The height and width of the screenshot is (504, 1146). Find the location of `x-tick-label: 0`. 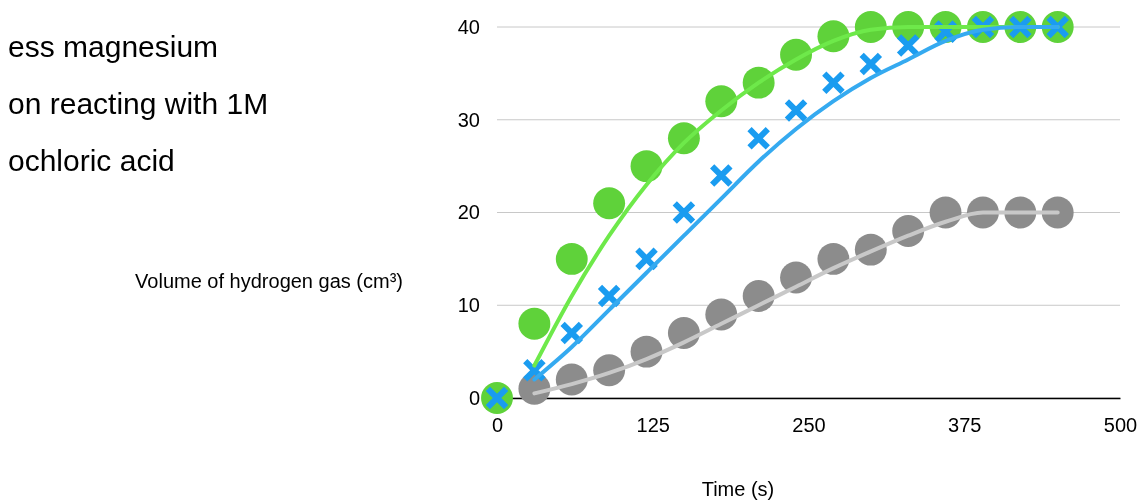

x-tick-label: 0 is located at coordinates (497, 425).